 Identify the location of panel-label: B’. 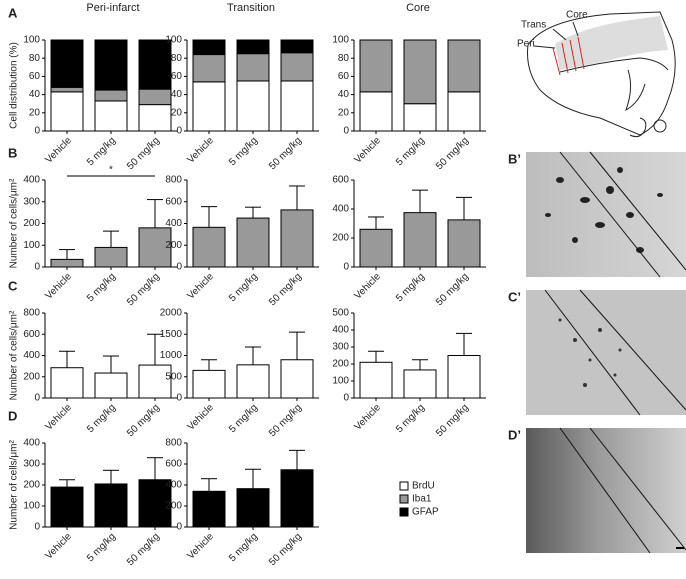
(514, 158).